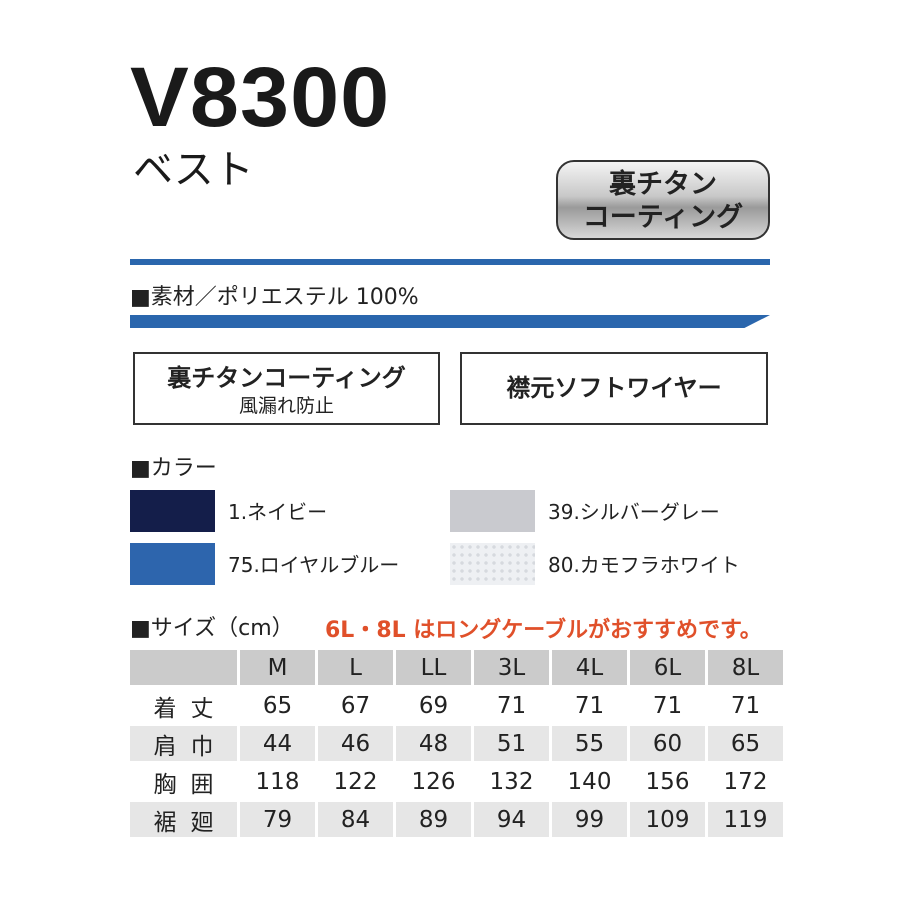 This screenshot has height=900, width=900. Describe the element at coordinates (511, 819) in the screenshot. I see `size-value: 94` at that location.